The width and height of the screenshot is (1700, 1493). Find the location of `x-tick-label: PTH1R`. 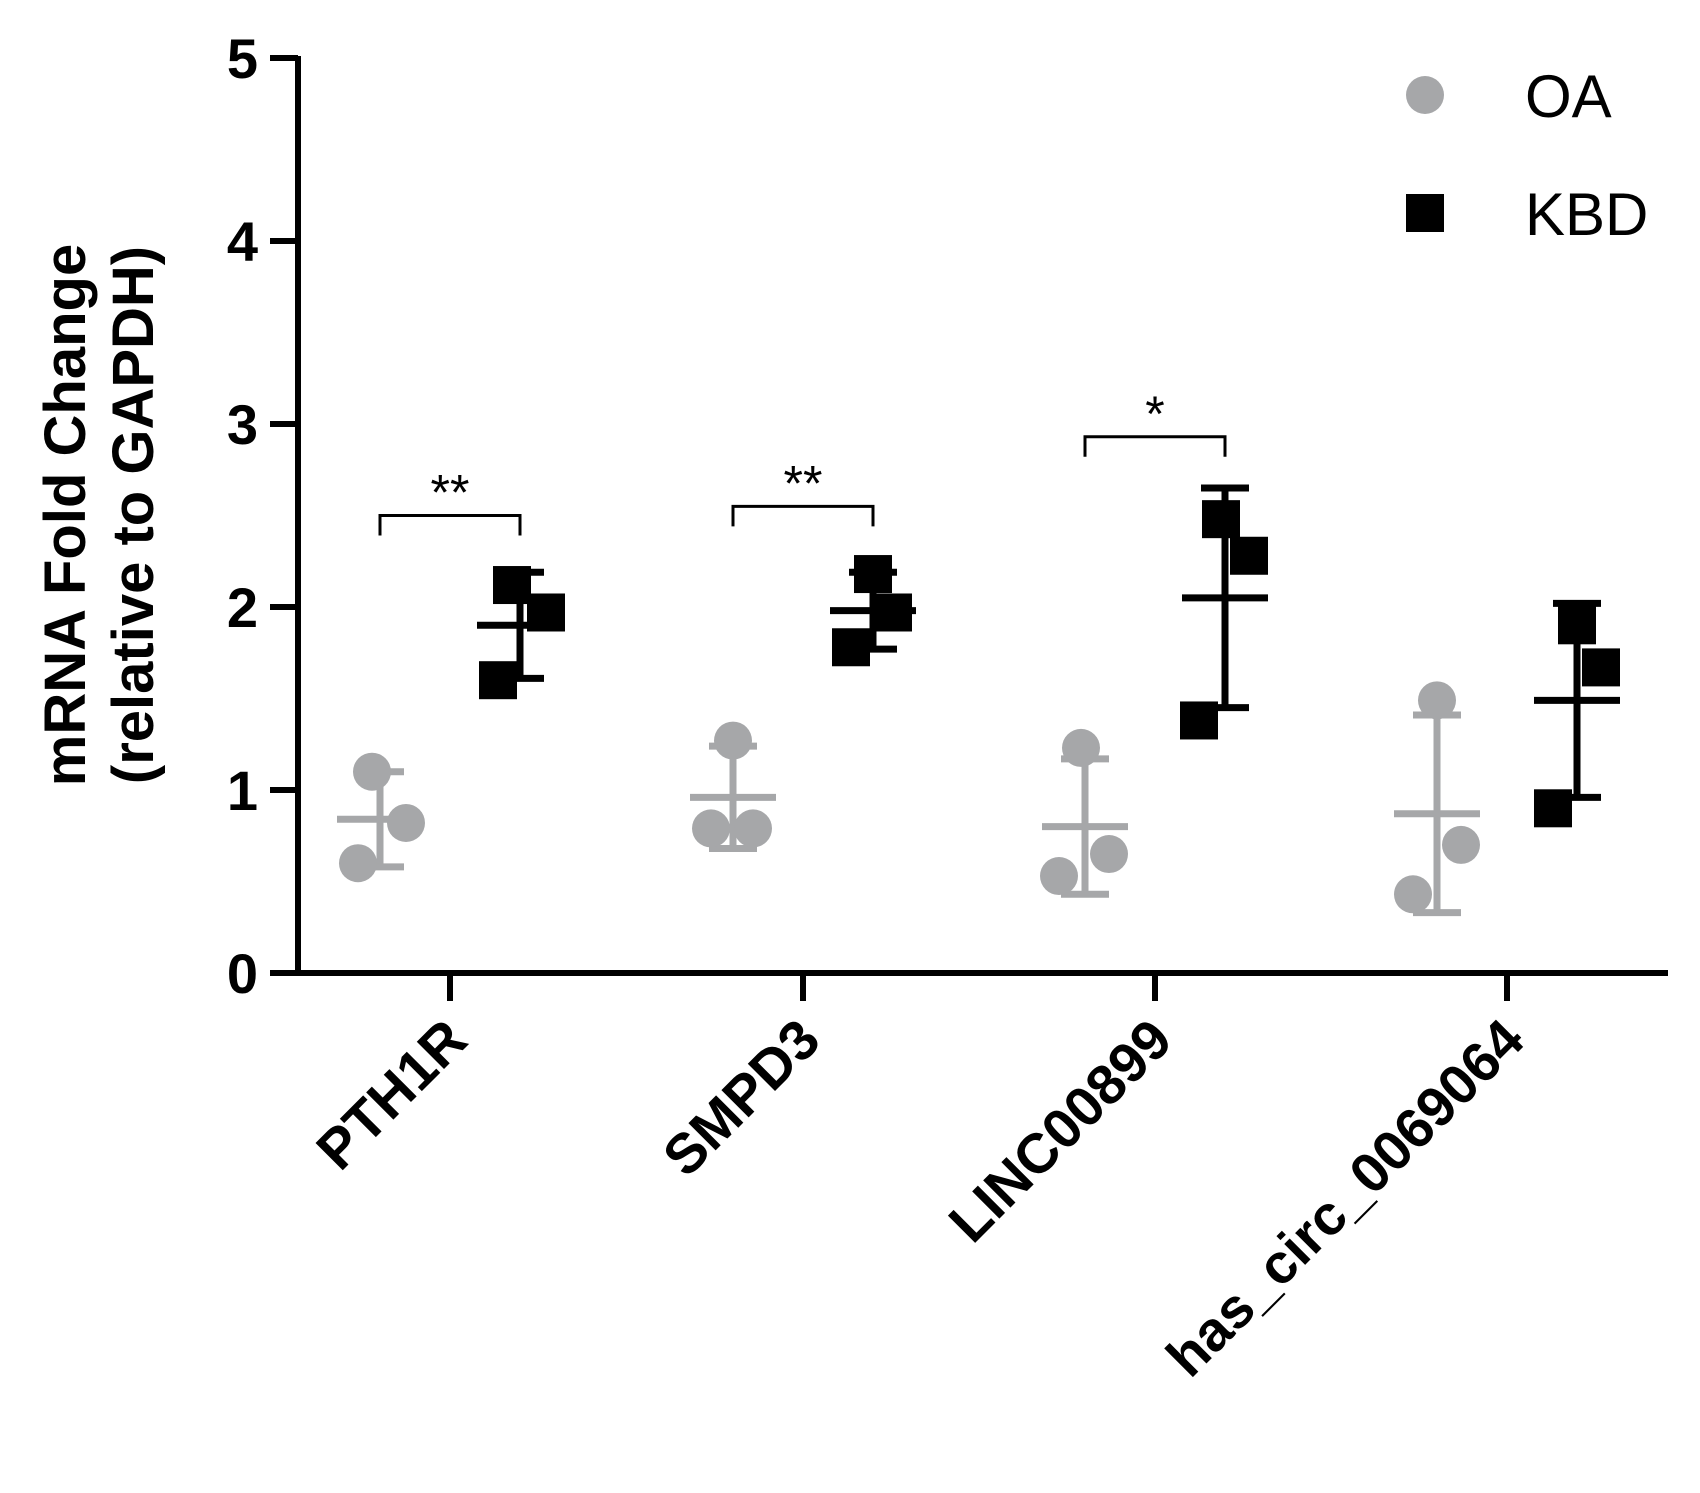

x-tick-label: PTH1R is located at coordinates (391, 1094).